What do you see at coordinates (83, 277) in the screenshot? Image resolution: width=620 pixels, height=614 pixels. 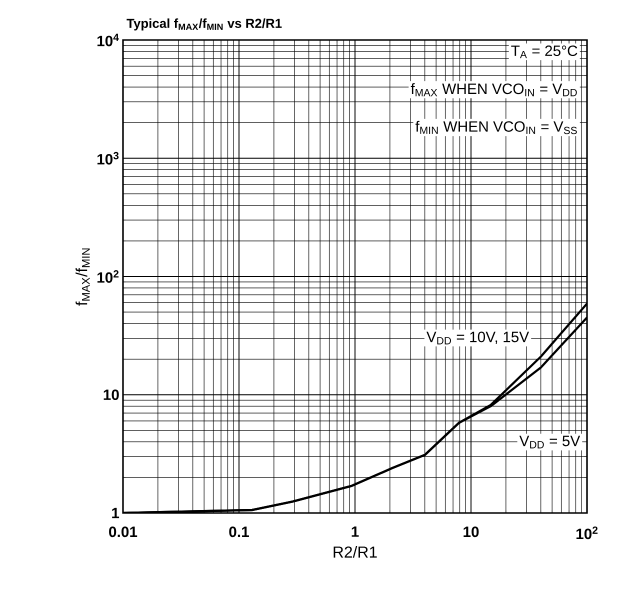 I see `y-axis-title: f$_{MAX}$/f$_{MIN}$` at bounding box center [83, 277].